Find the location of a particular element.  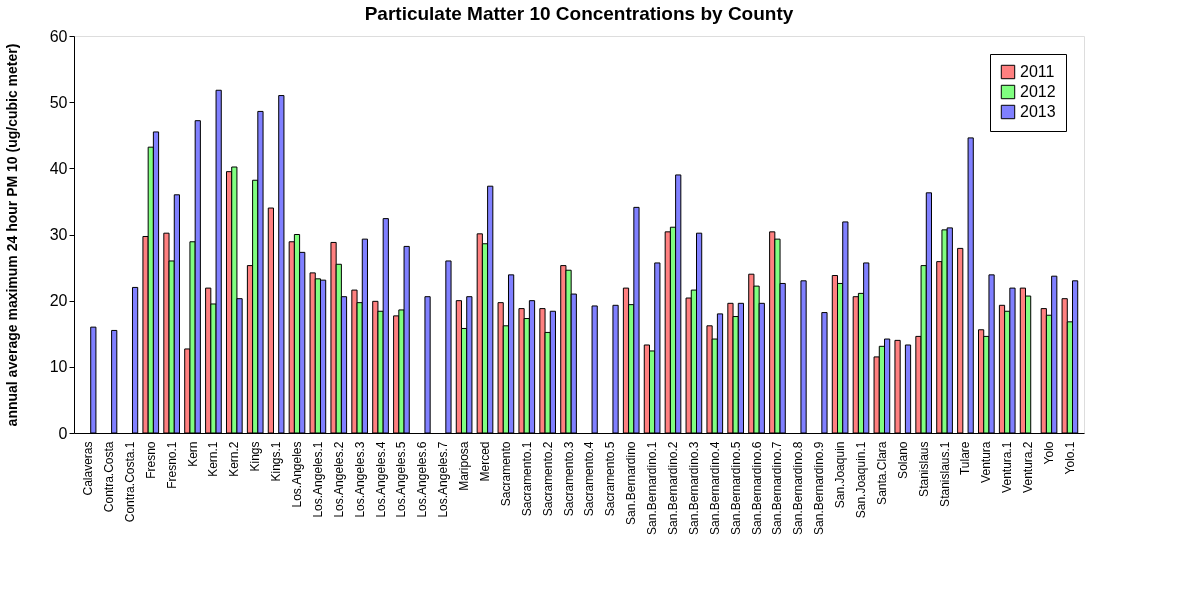

x-tick-label: Stanislaus is located at coordinates (923, 469).